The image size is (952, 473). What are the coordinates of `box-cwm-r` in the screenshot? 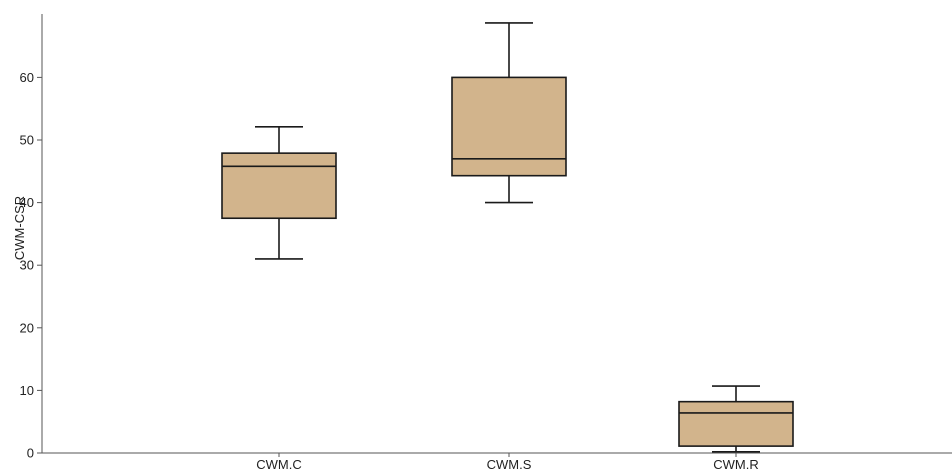 It's located at (736, 419).